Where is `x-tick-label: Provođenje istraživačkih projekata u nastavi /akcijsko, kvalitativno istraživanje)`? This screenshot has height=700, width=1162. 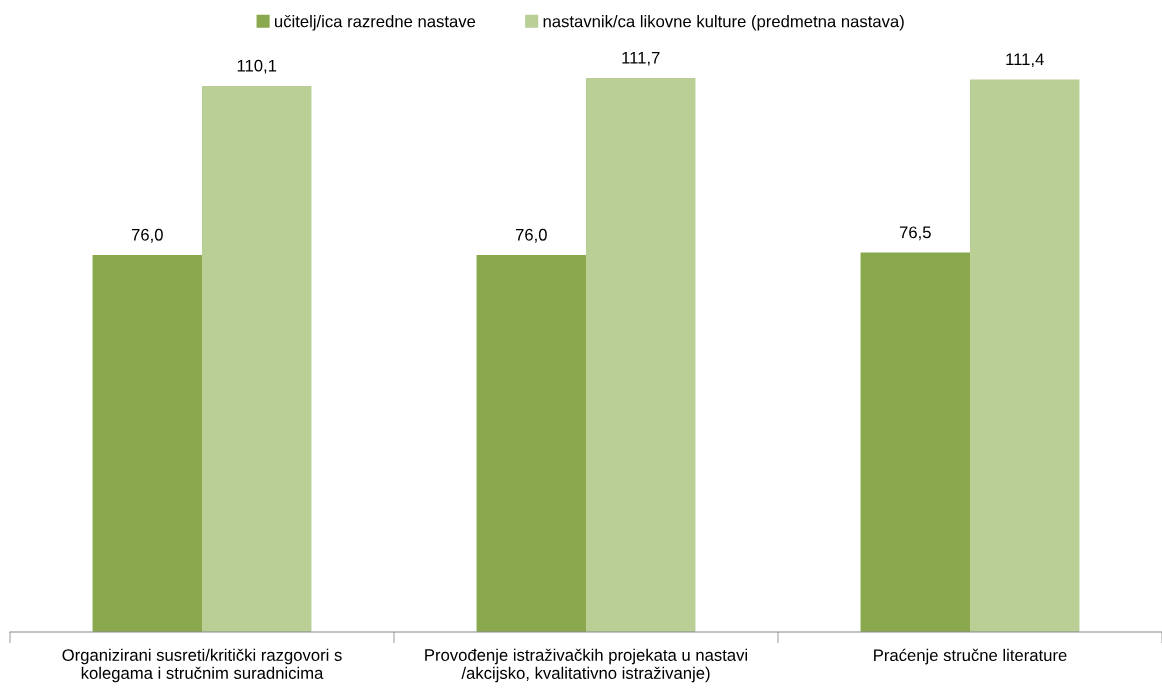
x-tick-label: Provođenje istraživačkih projekata u nastavi /akcijsko, kvalitativno istraživanje) is located at coordinates (586, 665).